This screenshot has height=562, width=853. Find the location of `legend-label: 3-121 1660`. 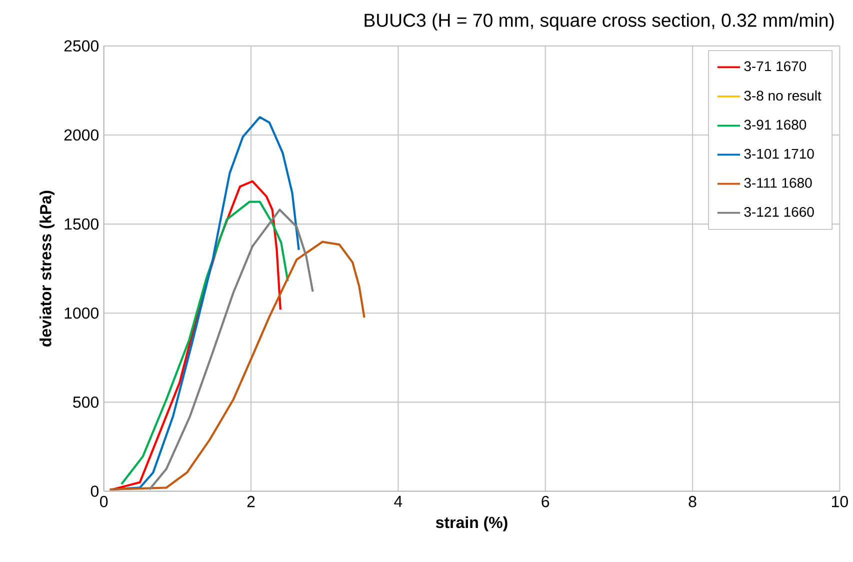

legend-label: 3-121 1660 is located at coordinates (779, 211).